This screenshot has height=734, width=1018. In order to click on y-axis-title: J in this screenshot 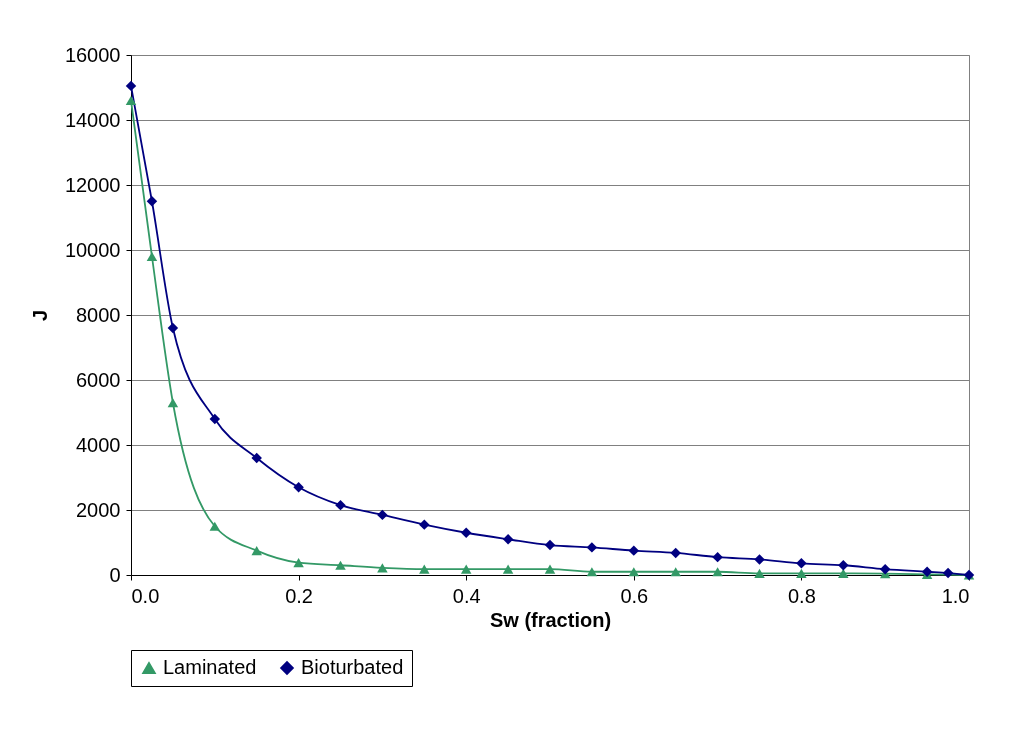, I will do `click(39, 315)`.